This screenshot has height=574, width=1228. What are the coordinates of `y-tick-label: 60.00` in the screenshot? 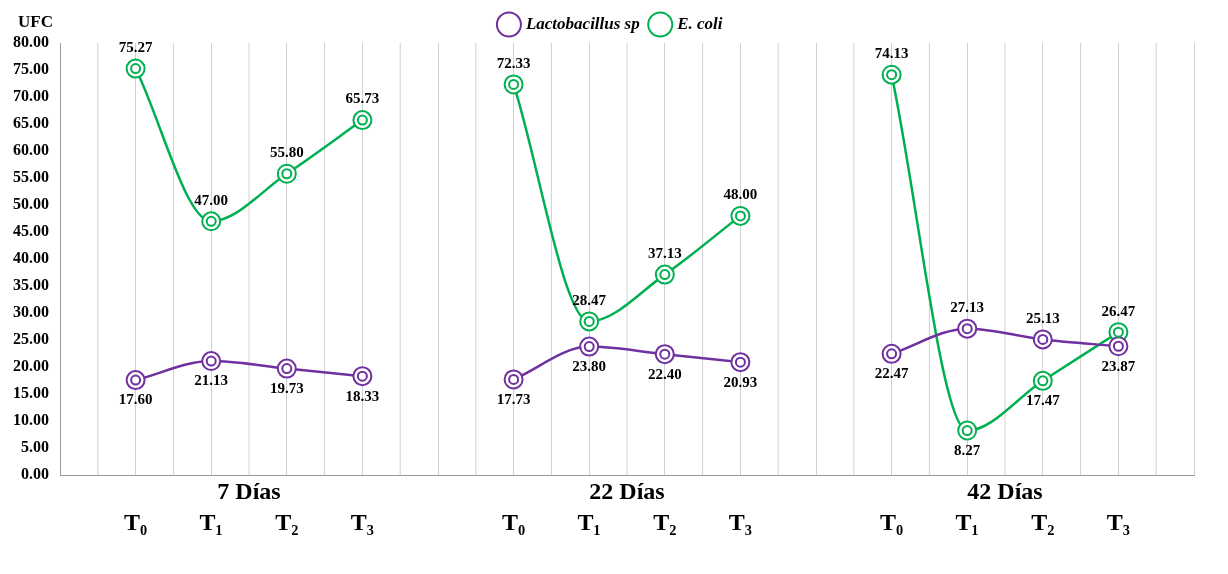 It's located at (31, 150).